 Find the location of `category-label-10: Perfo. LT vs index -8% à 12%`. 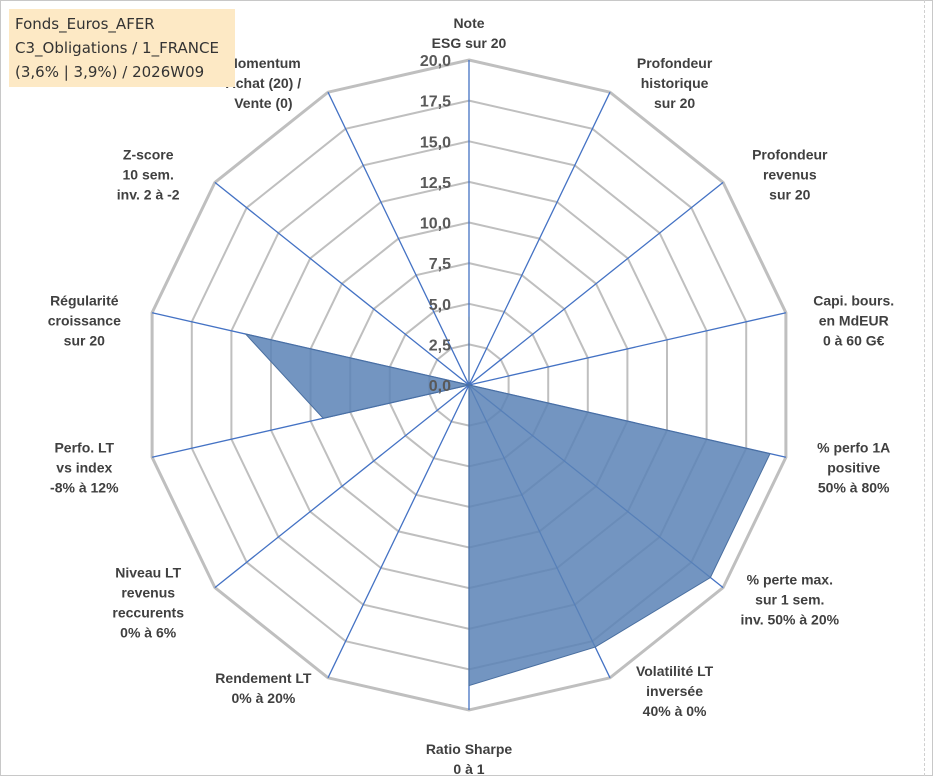

category-label-10: Perfo. LT vs index -8% à 12% is located at coordinates (84, 468).